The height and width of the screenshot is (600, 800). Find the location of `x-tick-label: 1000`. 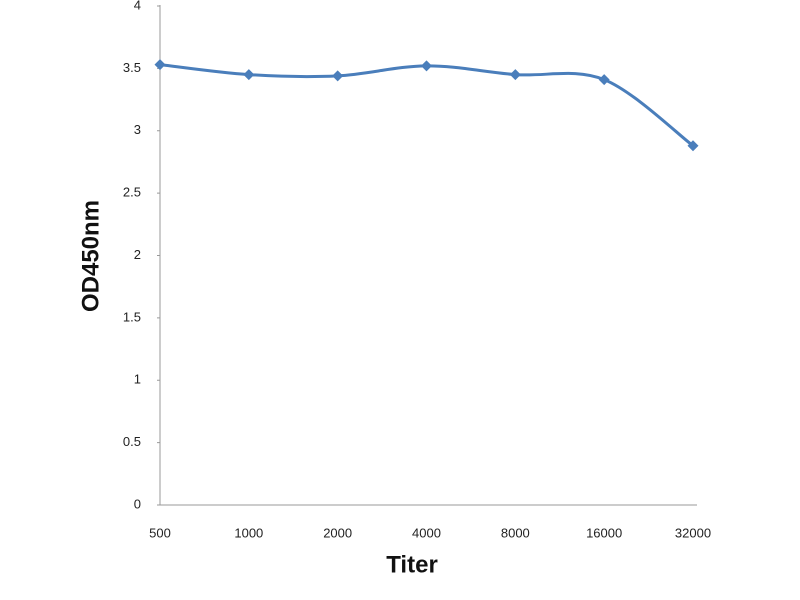

x-tick-label: 1000 is located at coordinates (248, 532).